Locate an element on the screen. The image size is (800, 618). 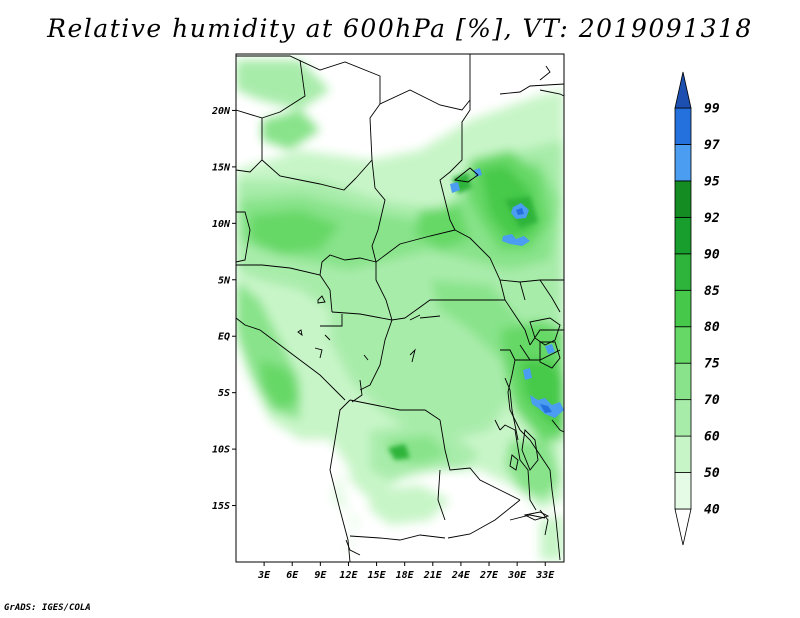
lon-tick-label: 3E is located at coordinates (264, 575).